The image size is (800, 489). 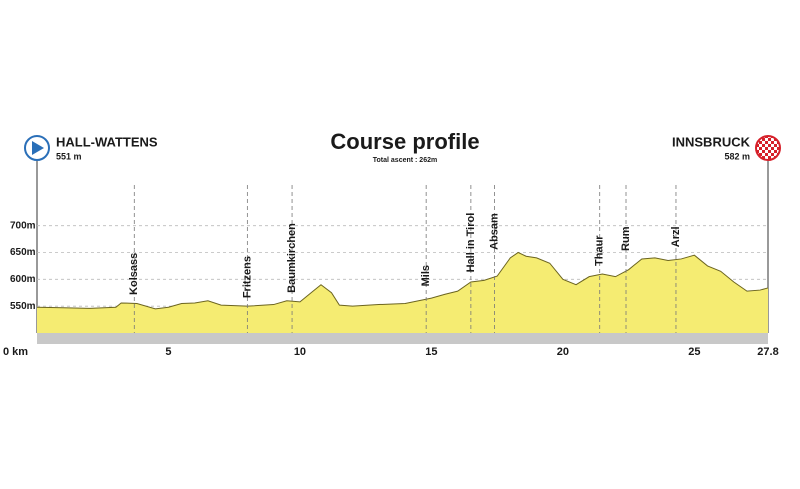 What do you see at coordinates (563, 352) in the screenshot?
I see `x-tick-label: 20` at bounding box center [563, 352].